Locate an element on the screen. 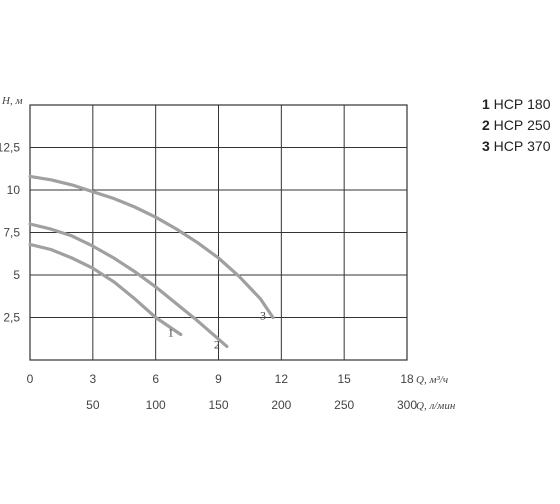 This screenshot has width=560, height=504. legend-entry: 1 НСР 180 is located at coordinates (516, 104).